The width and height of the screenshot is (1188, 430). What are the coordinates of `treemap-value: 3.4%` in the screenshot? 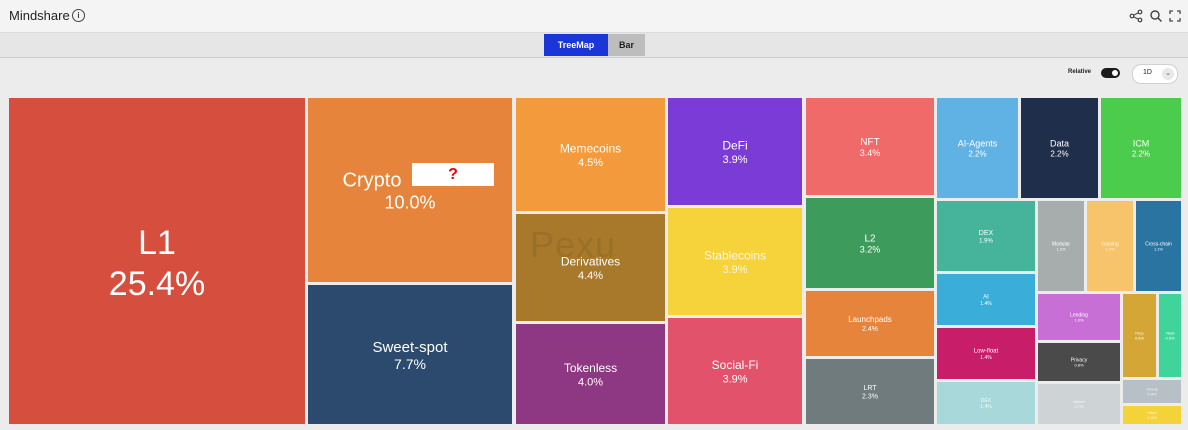 It's located at (870, 153).